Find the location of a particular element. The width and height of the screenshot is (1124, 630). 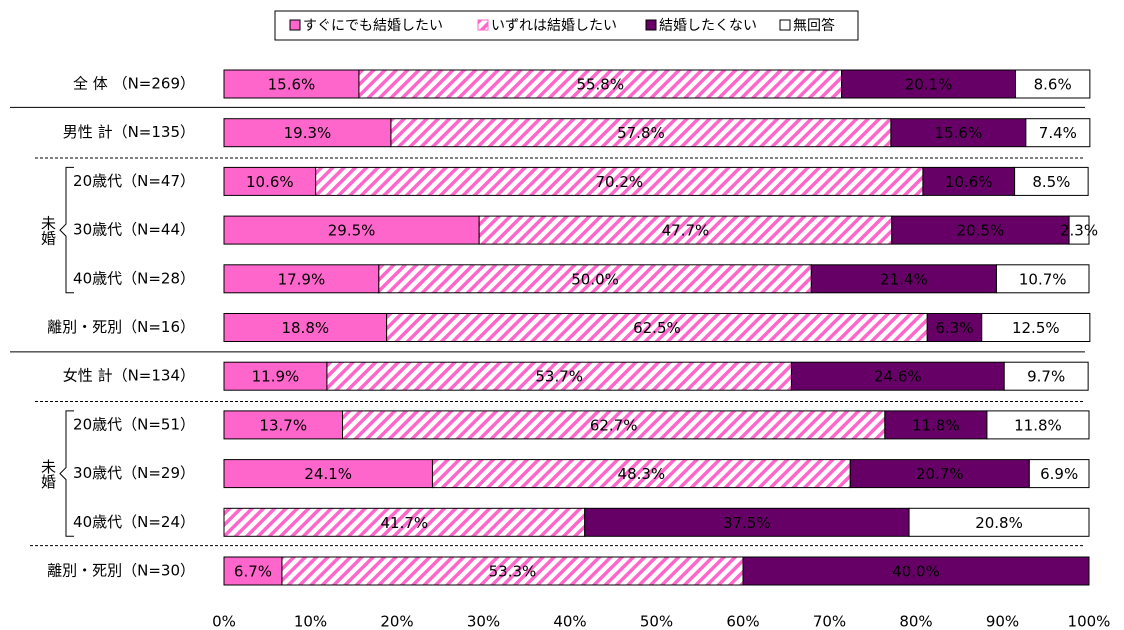

data-label: 50.0% is located at coordinates (595, 279).